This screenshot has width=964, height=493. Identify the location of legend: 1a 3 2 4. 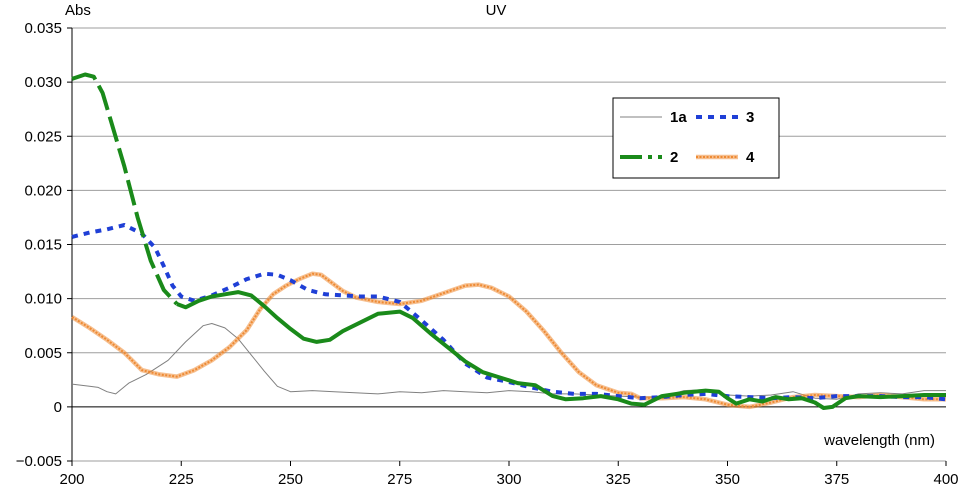
(696, 138).